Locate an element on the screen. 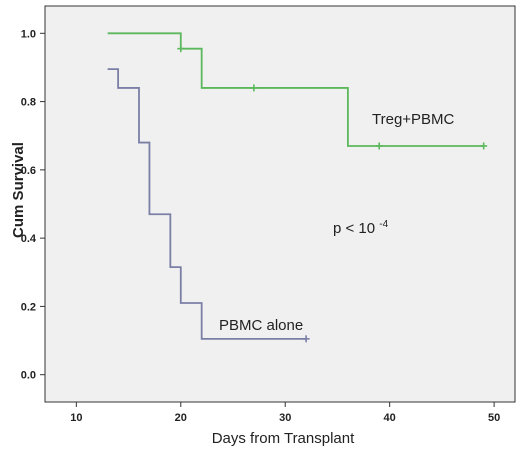 The height and width of the screenshot is (449, 520). pbmc-alone-censor-mark is located at coordinates (306, 339).